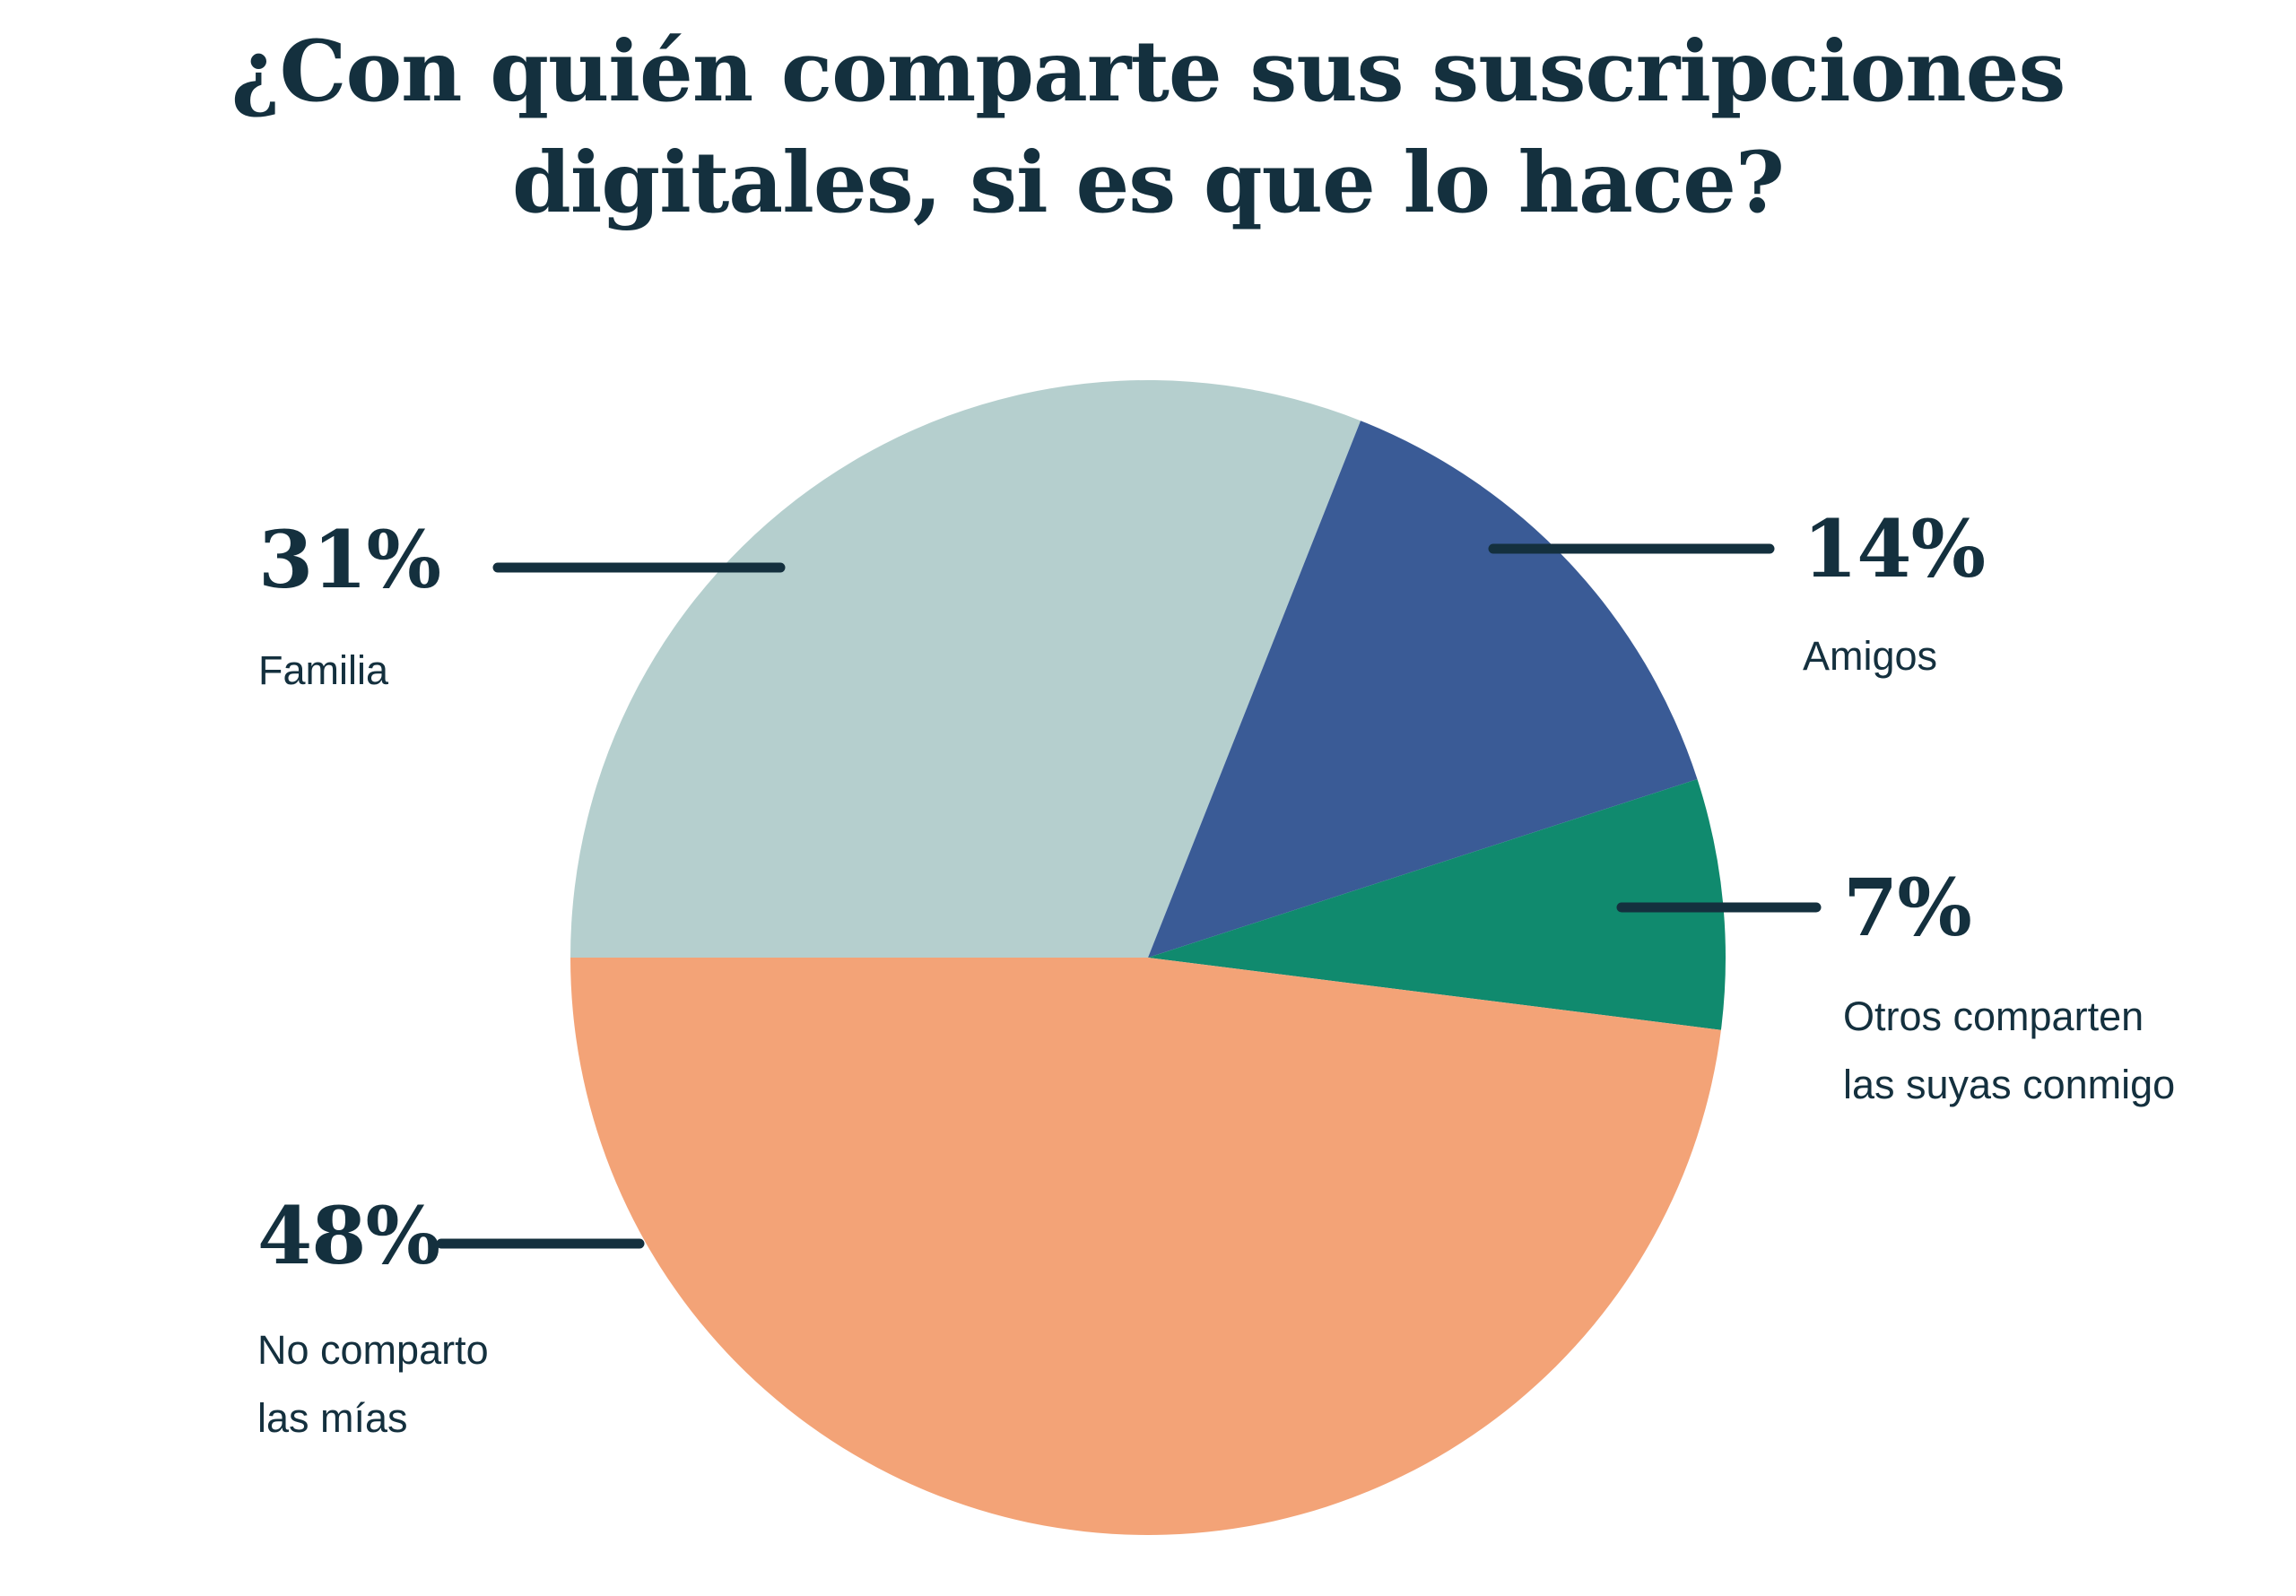 Image resolution: width=2296 pixels, height=1596 pixels. Describe the element at coordinates (2009, 1050) in the screenshot. I see `otros-label: Otros comparten las suyas conmigo` at that location.